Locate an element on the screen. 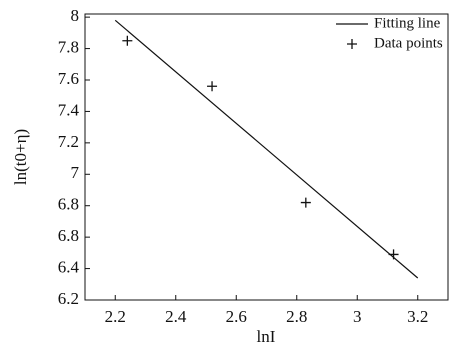  y-tick-label: 6.2 is located at coordinates (68, 298).